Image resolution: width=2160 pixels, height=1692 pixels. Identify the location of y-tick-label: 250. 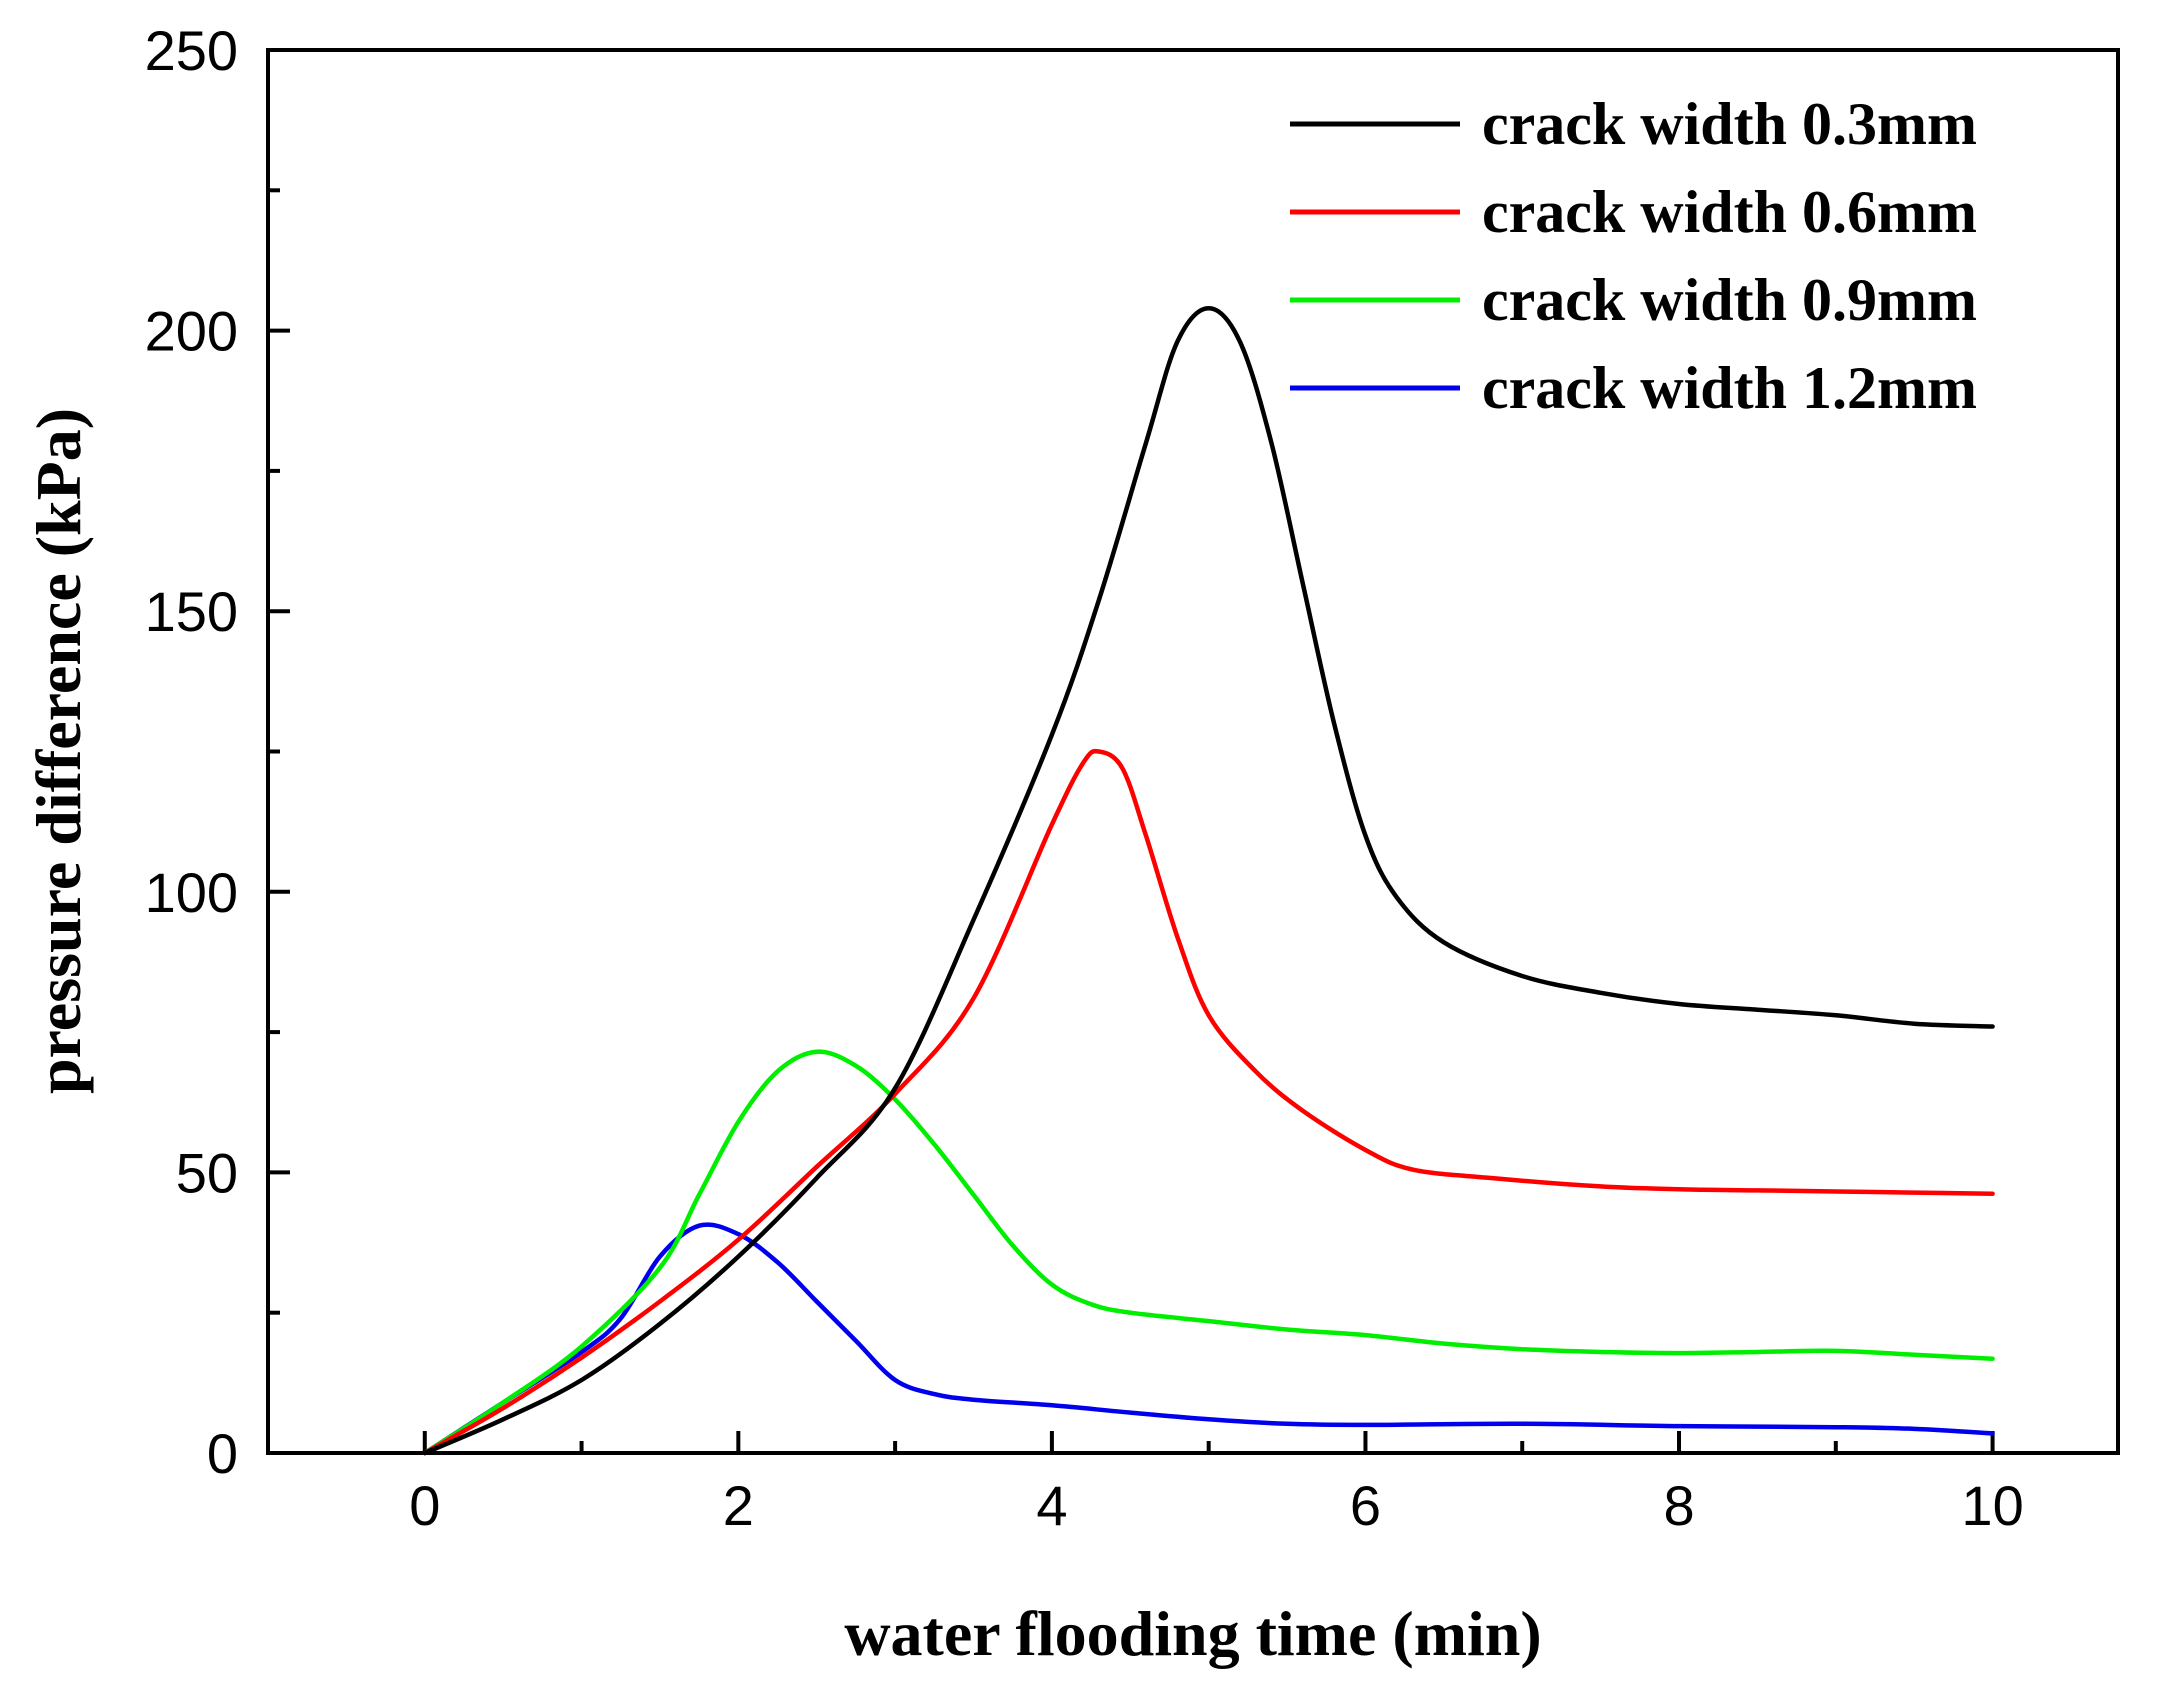
(191, 50).